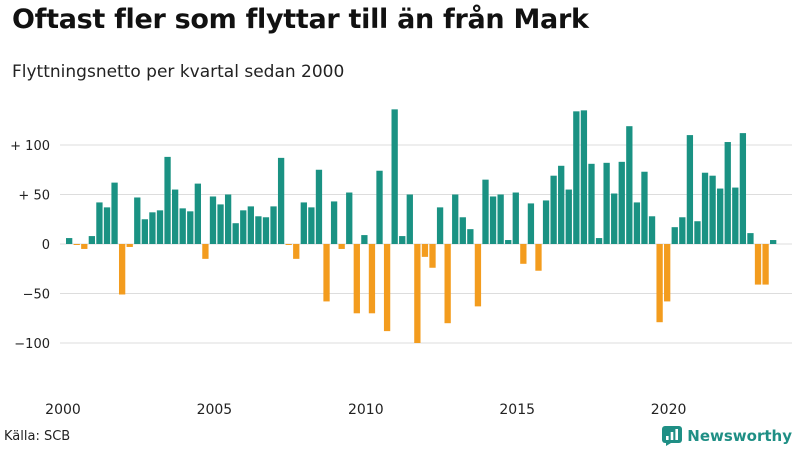 This screenshot has width=800, height=450. I want to click on y-tick-label: −100, so click(32, 344).